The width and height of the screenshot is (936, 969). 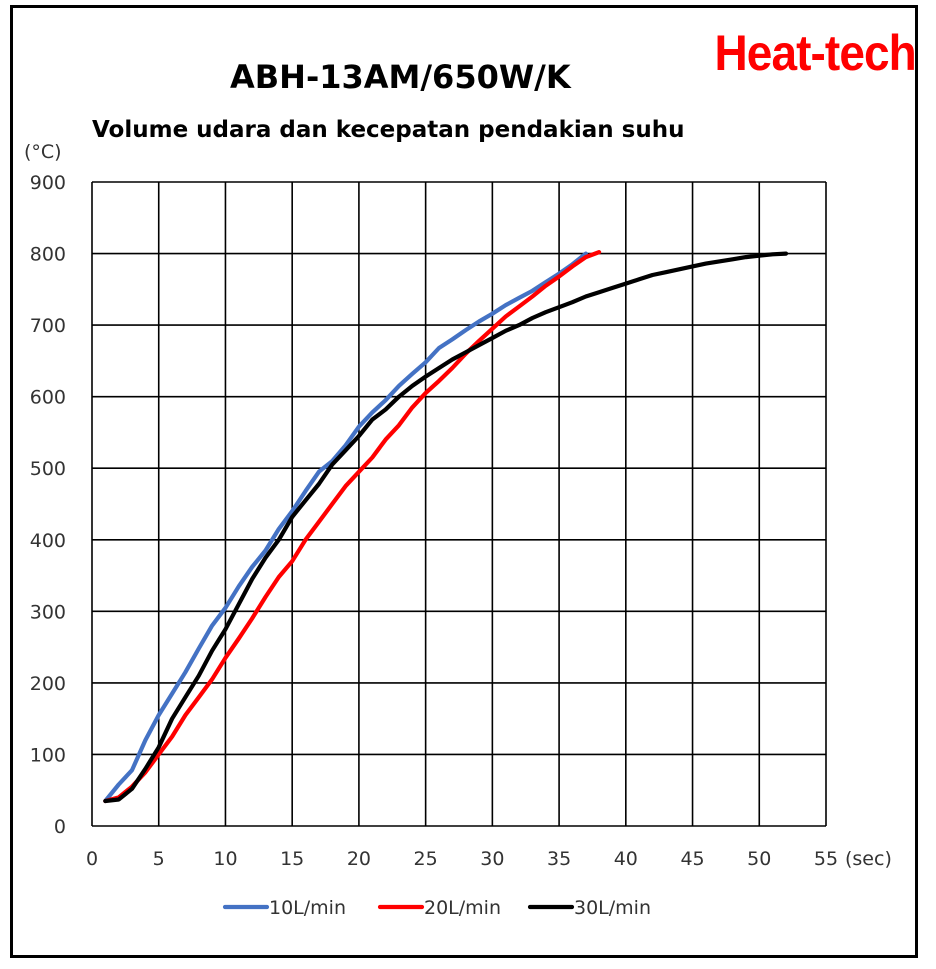 I want to click on y-tick-label: 0, so click(x=60, y=827).